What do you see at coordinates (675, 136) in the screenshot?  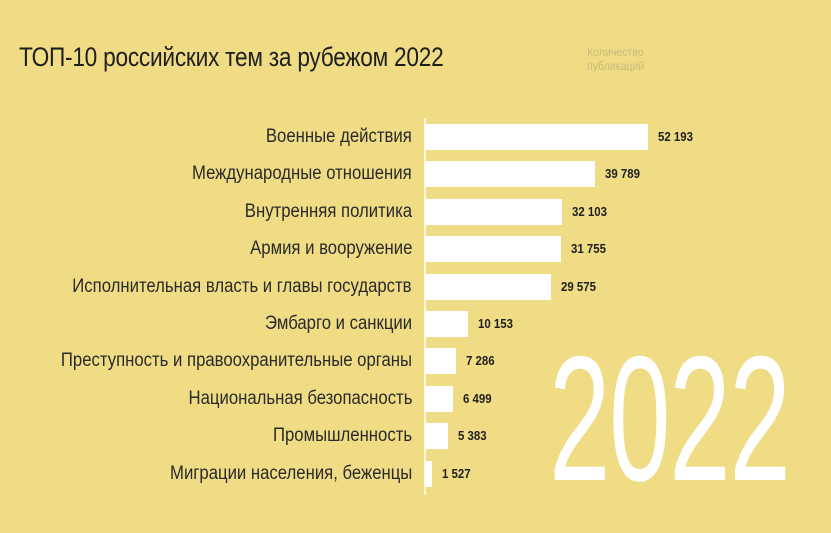 I see `value-label: 52 193` at bounding box center [675, 136].